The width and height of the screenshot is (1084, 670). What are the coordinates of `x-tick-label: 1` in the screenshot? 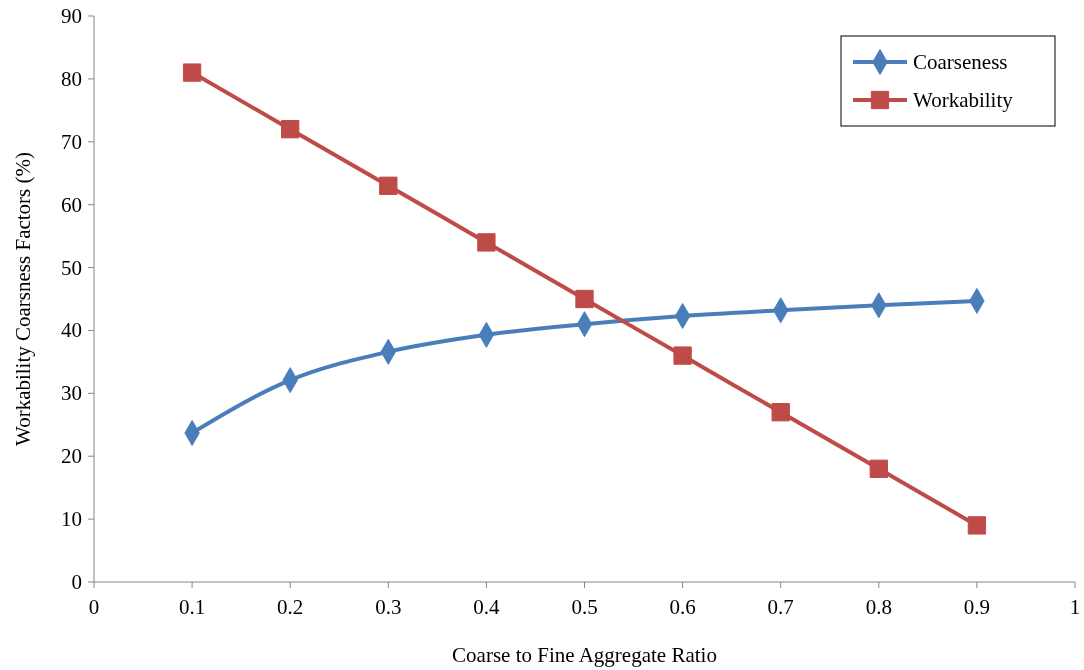 It's located at (1075, 607).